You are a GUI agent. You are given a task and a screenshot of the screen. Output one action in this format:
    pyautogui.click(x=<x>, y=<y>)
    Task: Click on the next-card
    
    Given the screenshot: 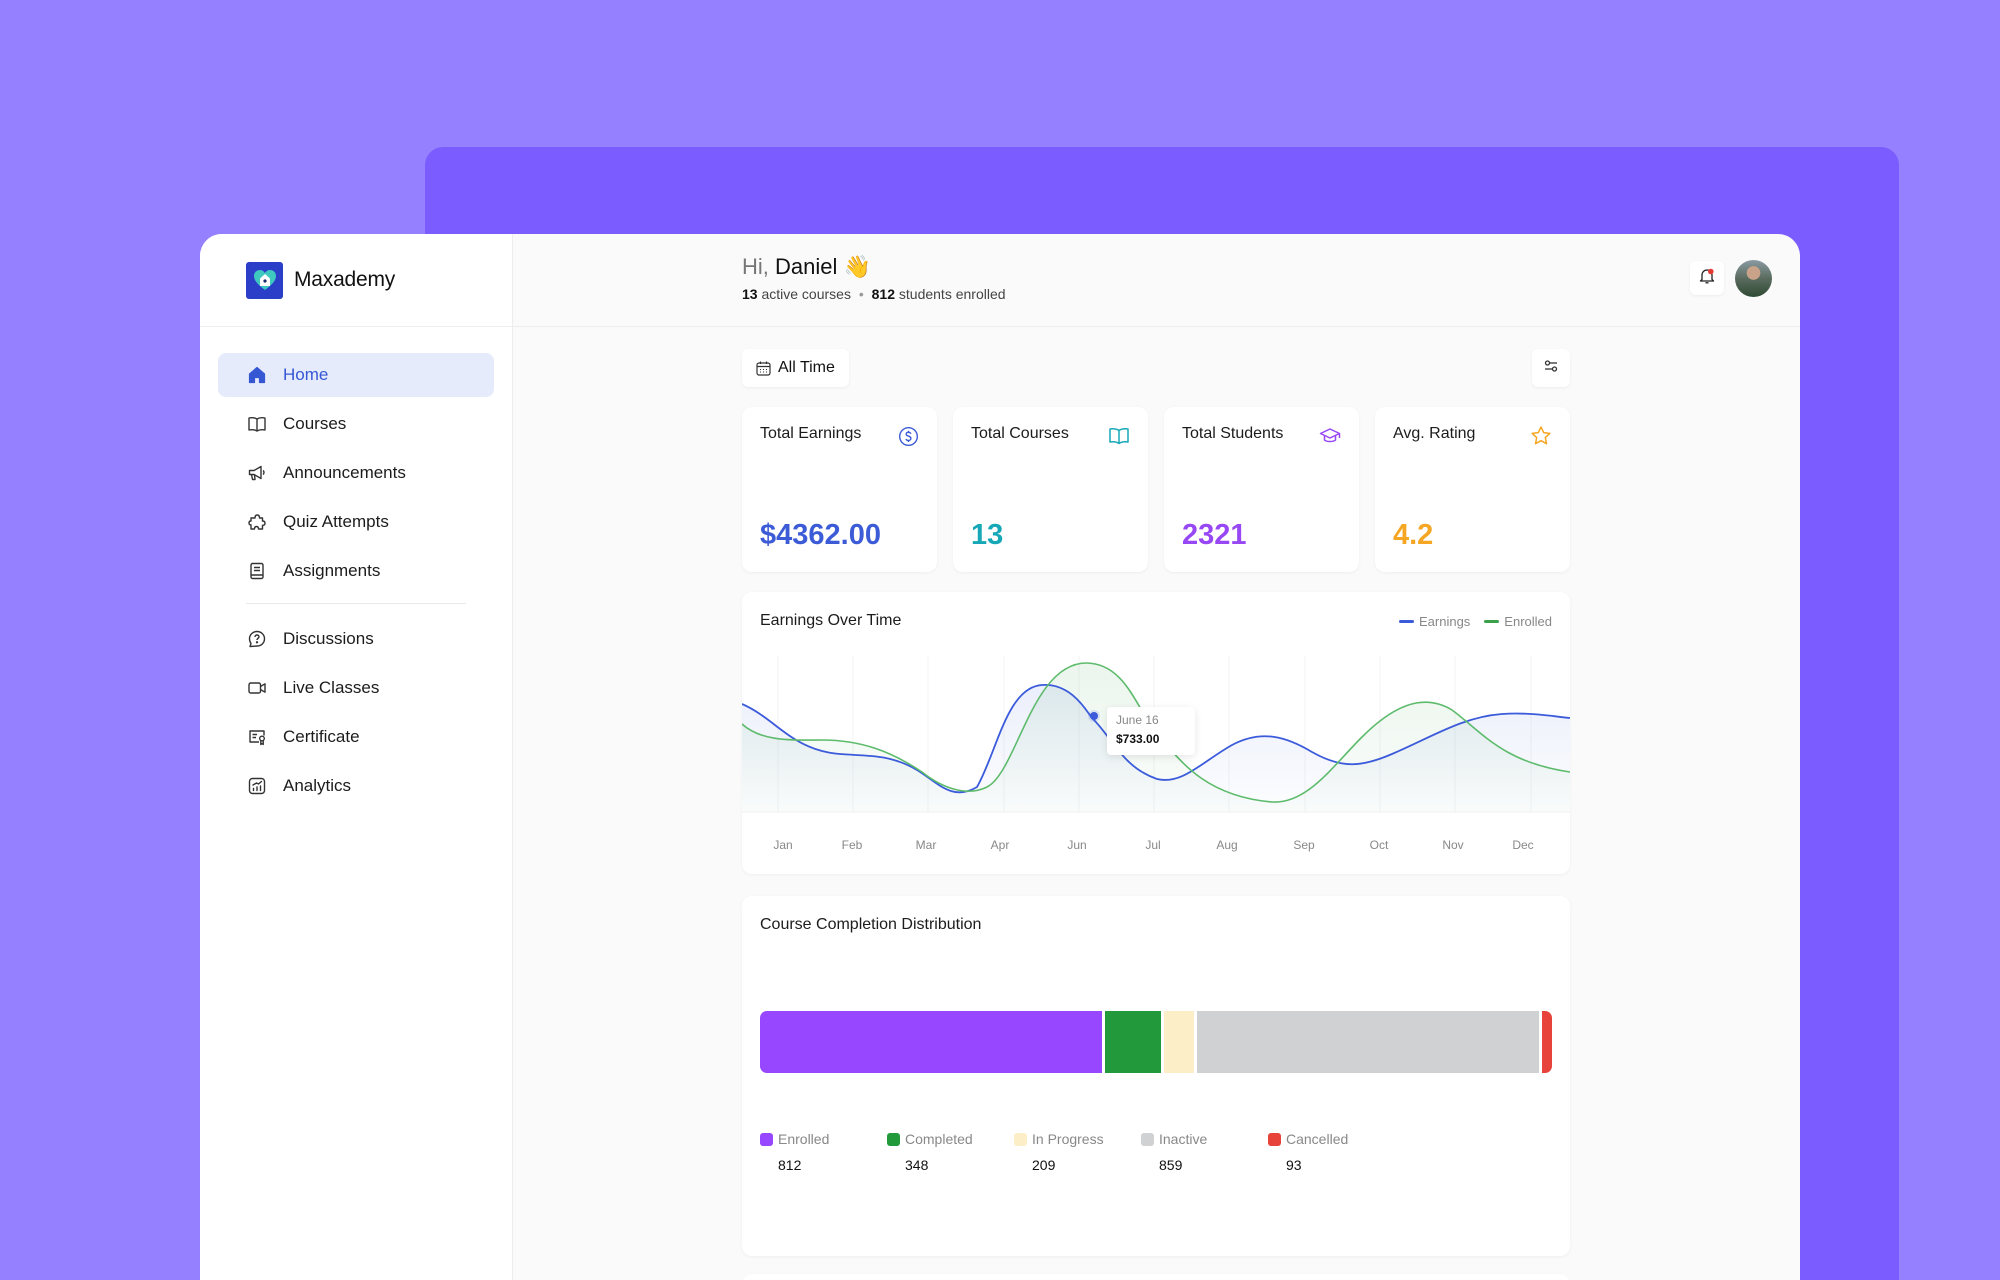 What is the action you would take?
    pyautogui.click(x=1156, y=1277)
    